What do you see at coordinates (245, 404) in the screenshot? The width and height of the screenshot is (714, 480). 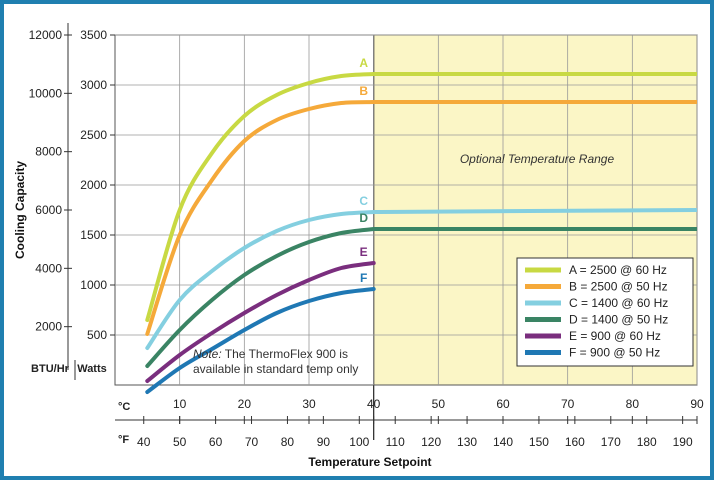 I see `x-tick-label-celsius: 20` at bounding box center [245, 404].